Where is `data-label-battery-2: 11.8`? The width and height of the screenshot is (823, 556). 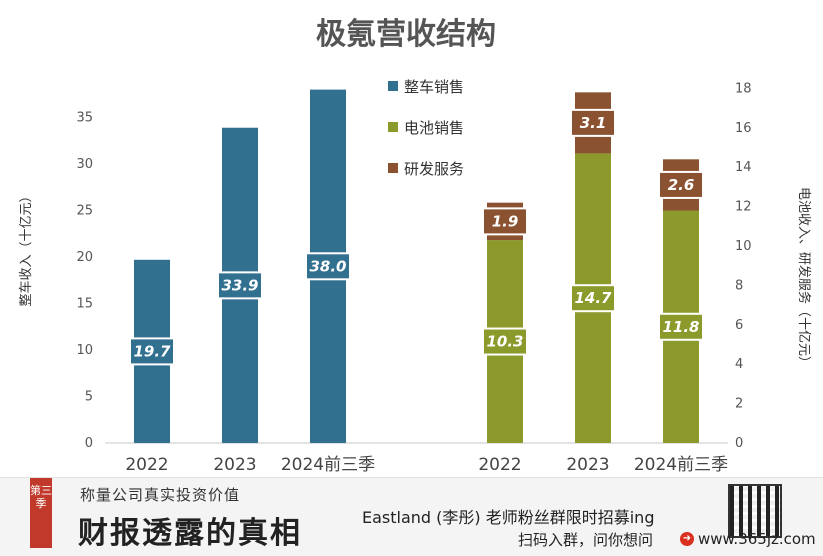 data-label-battery-2: 11.8 is located at coordinates (680, 327).